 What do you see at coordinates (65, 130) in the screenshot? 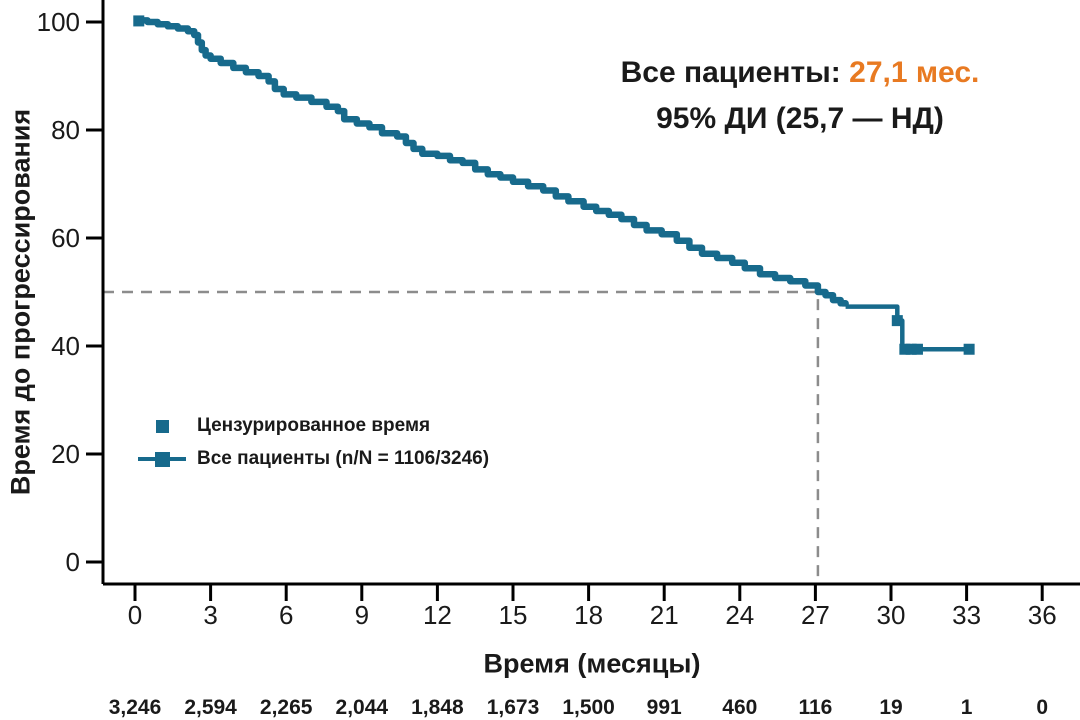
I see `y-tick-label: 80` at bounding box center [65, 130].